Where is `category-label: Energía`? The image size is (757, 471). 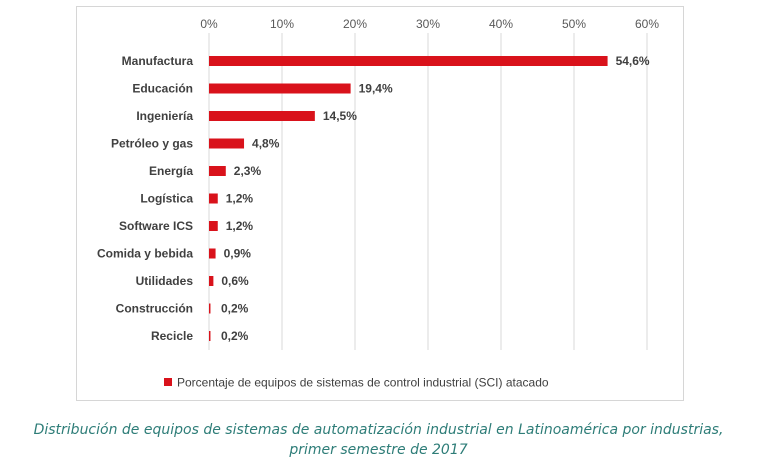
category-label: Energía is located at coordinates (171, 171).